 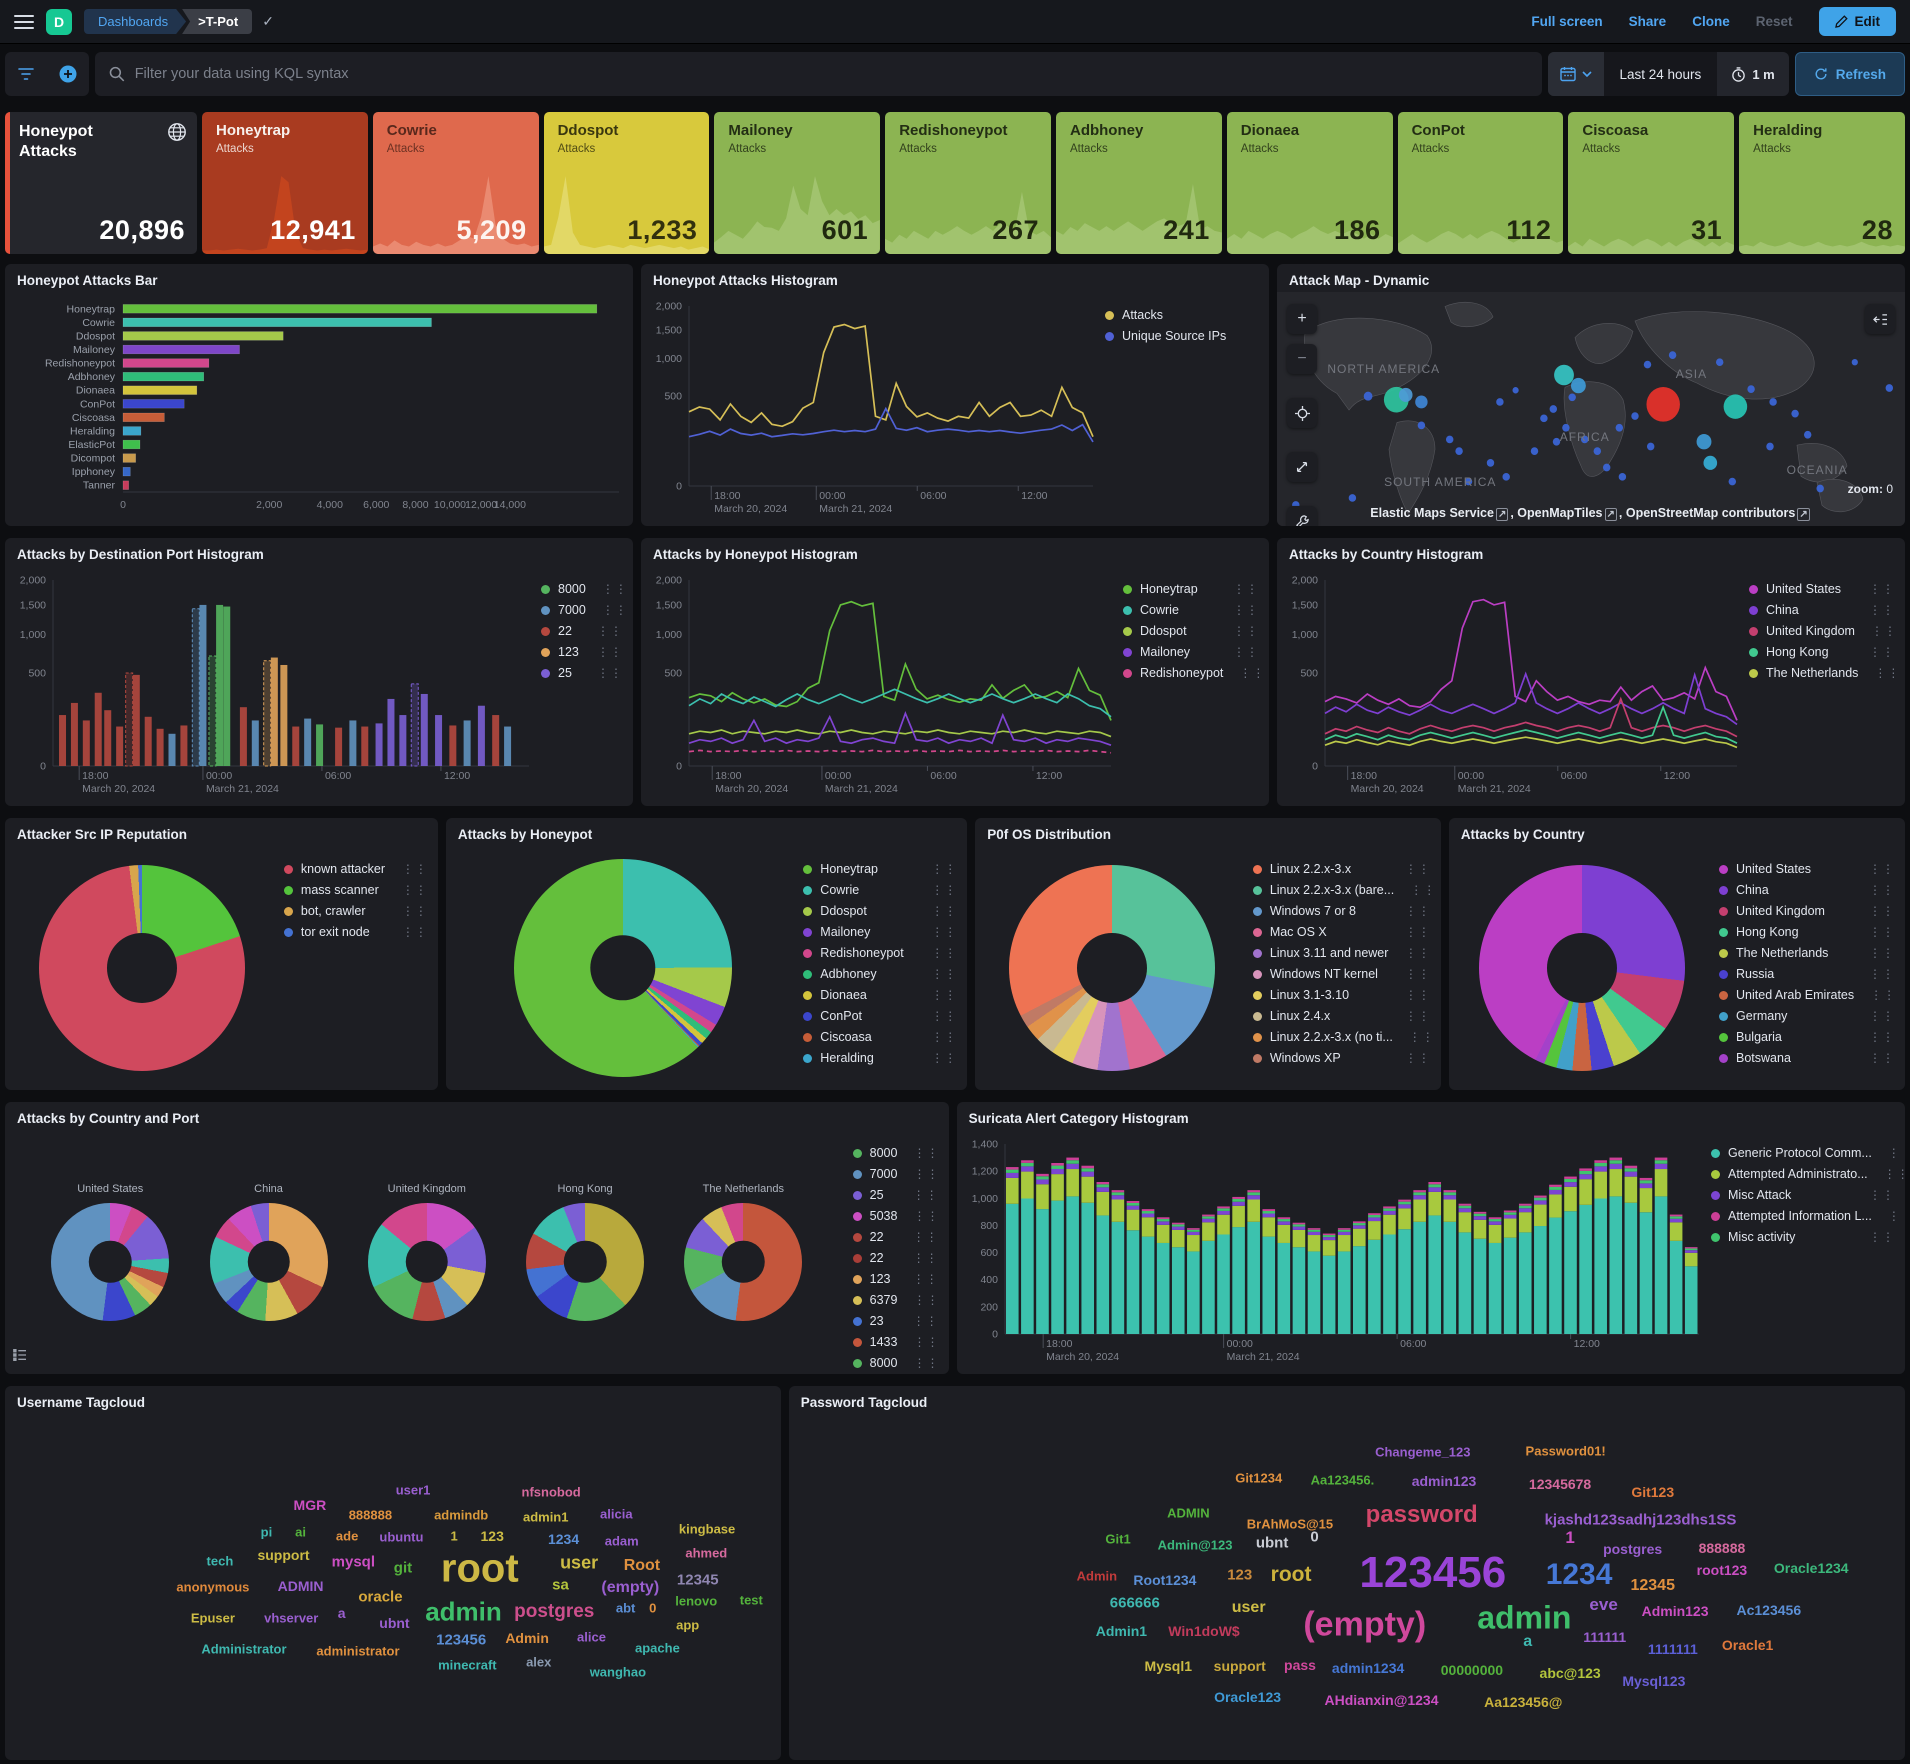 What do you see at coordinates (1432, 513) in the screenshot?
I see `map-attribution-link: Elastic Maps Service` at bounding box center [1432, 513].